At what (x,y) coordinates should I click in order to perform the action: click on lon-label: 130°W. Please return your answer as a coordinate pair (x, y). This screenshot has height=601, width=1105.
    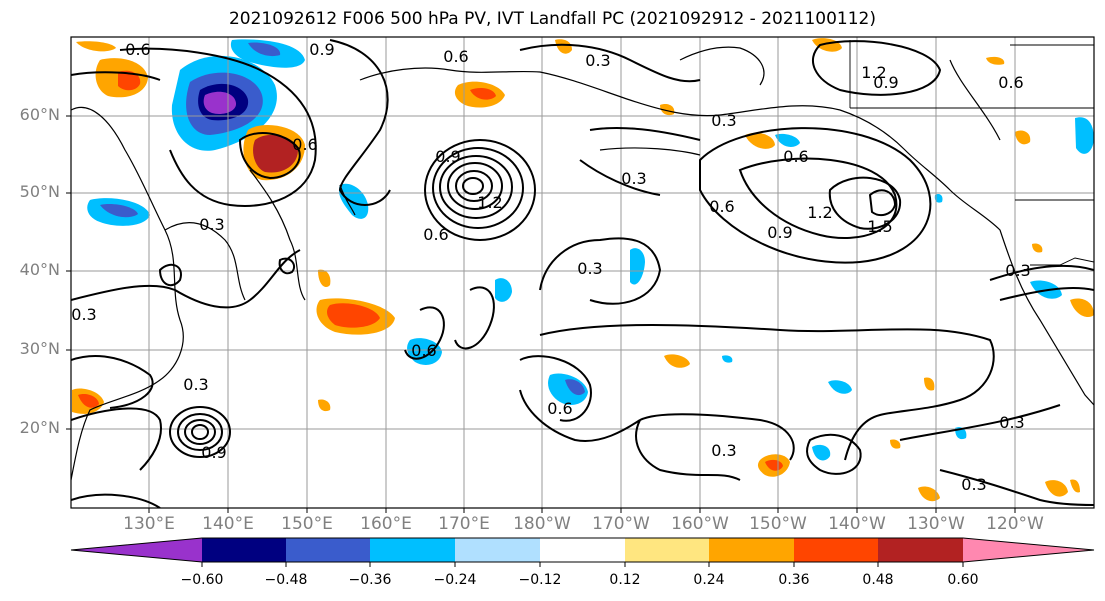
    Looking at the image, I should click on (936, 524).